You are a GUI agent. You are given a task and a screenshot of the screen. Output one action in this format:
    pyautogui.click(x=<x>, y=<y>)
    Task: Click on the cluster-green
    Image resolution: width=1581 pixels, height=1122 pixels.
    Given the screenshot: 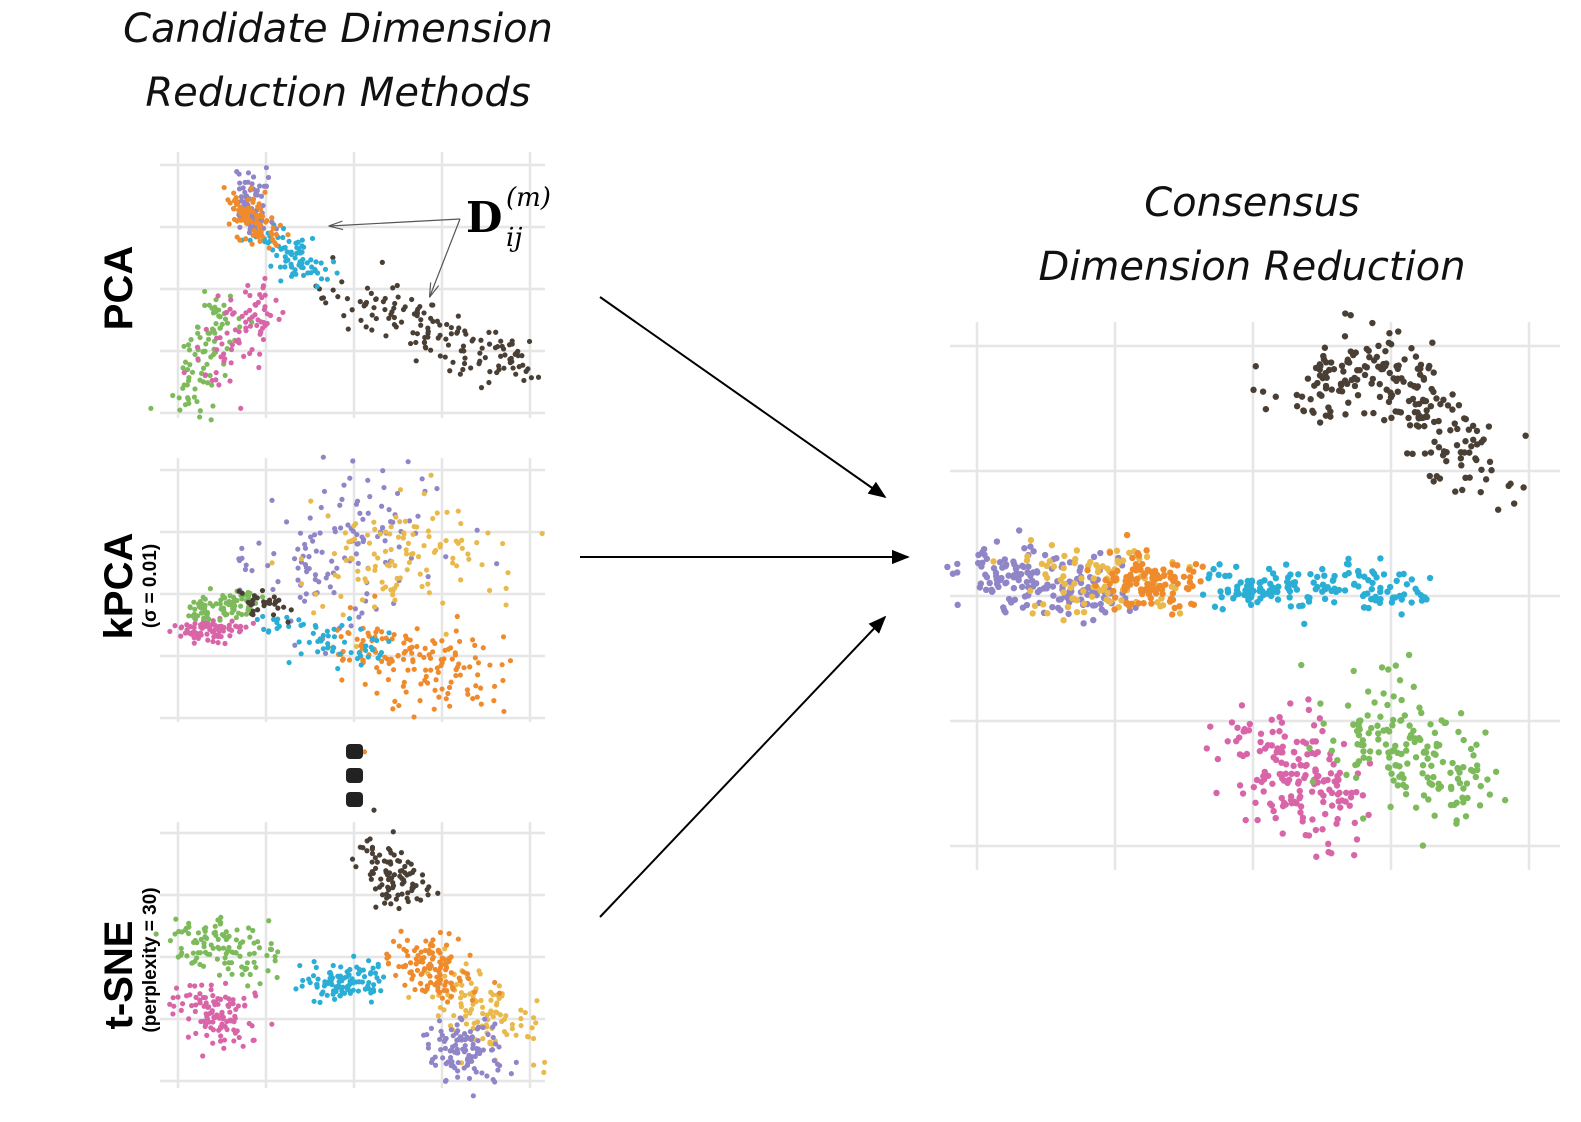 What is the action you would take?
    pyautogui.click(x=1403, y=750)
    